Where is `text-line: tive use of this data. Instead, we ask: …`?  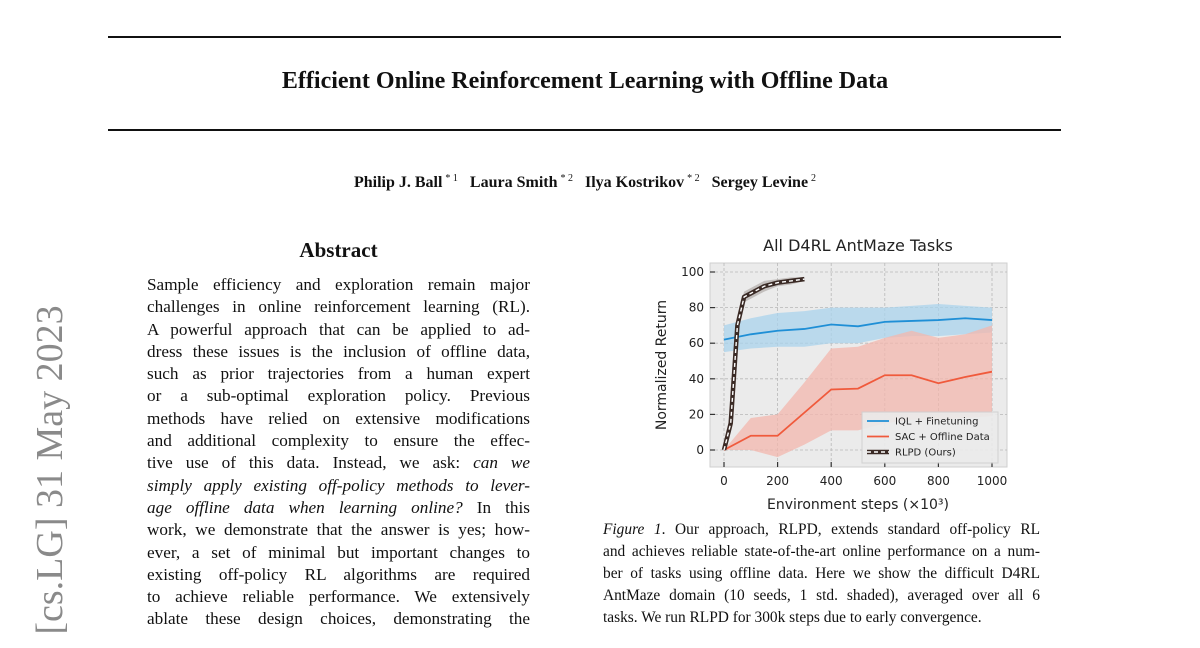
text-line: tive use of this data. Instead, we ask: … is located at coordinates (338, 463).